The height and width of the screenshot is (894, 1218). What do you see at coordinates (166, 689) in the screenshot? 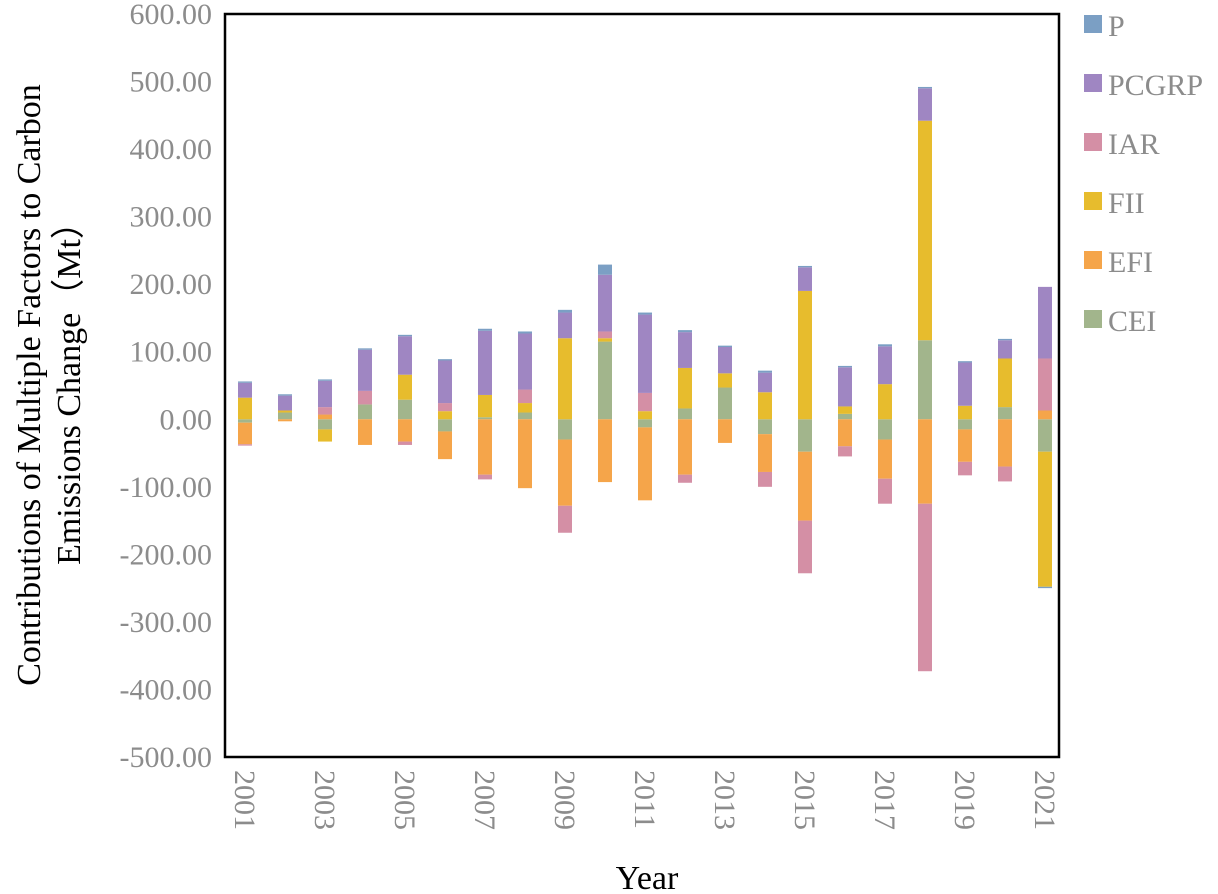
I see `y-tick-label: -400.00` at bounding box center [166, 689].